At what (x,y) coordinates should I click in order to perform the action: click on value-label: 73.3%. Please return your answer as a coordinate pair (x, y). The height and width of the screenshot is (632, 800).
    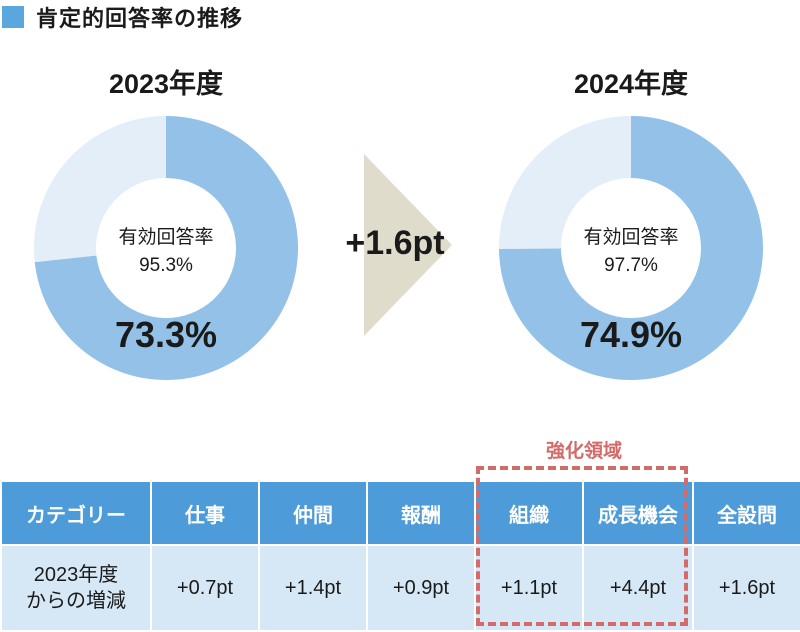
    Looking at the image, I should click on (166, 334).